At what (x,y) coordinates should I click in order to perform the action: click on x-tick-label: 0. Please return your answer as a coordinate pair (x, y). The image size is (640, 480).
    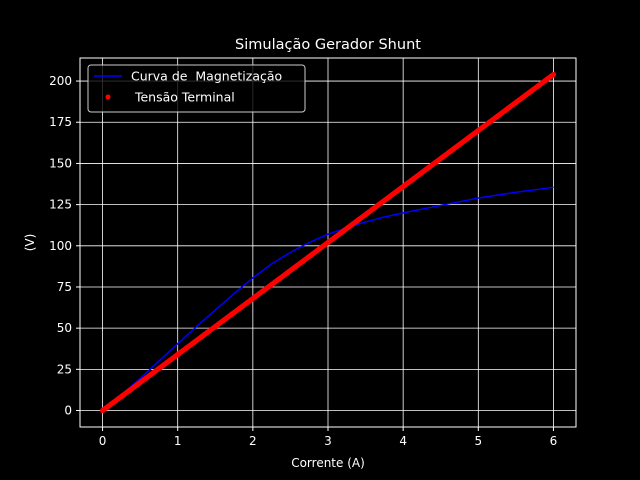
    Looking at the image, I should click on (103, 441).